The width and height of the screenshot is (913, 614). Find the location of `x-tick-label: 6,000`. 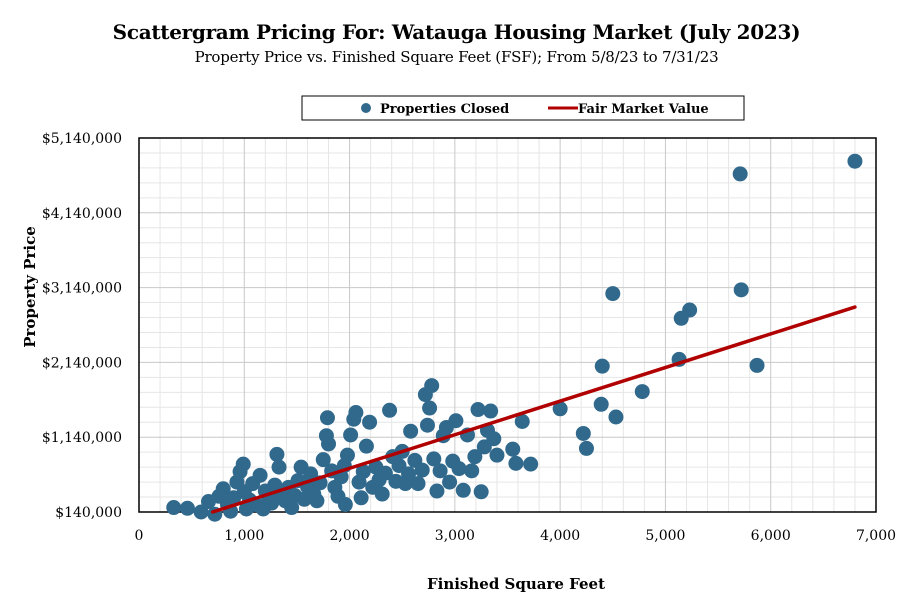

x-tick-label: 6,000 is located at coordinates (771, 536).